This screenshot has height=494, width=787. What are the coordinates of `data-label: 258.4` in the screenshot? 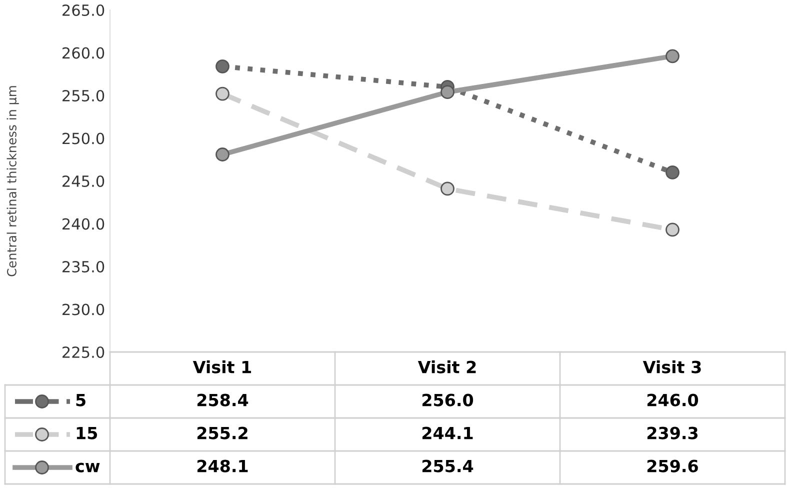 It's located at (222, 400).